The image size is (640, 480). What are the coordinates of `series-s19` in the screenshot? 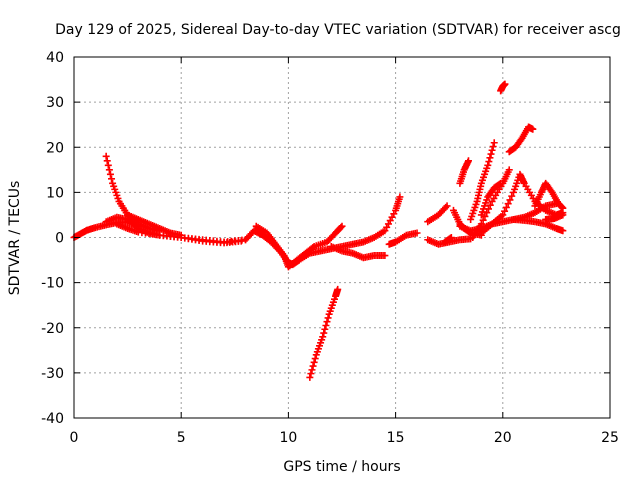 It's located at (491, 203).